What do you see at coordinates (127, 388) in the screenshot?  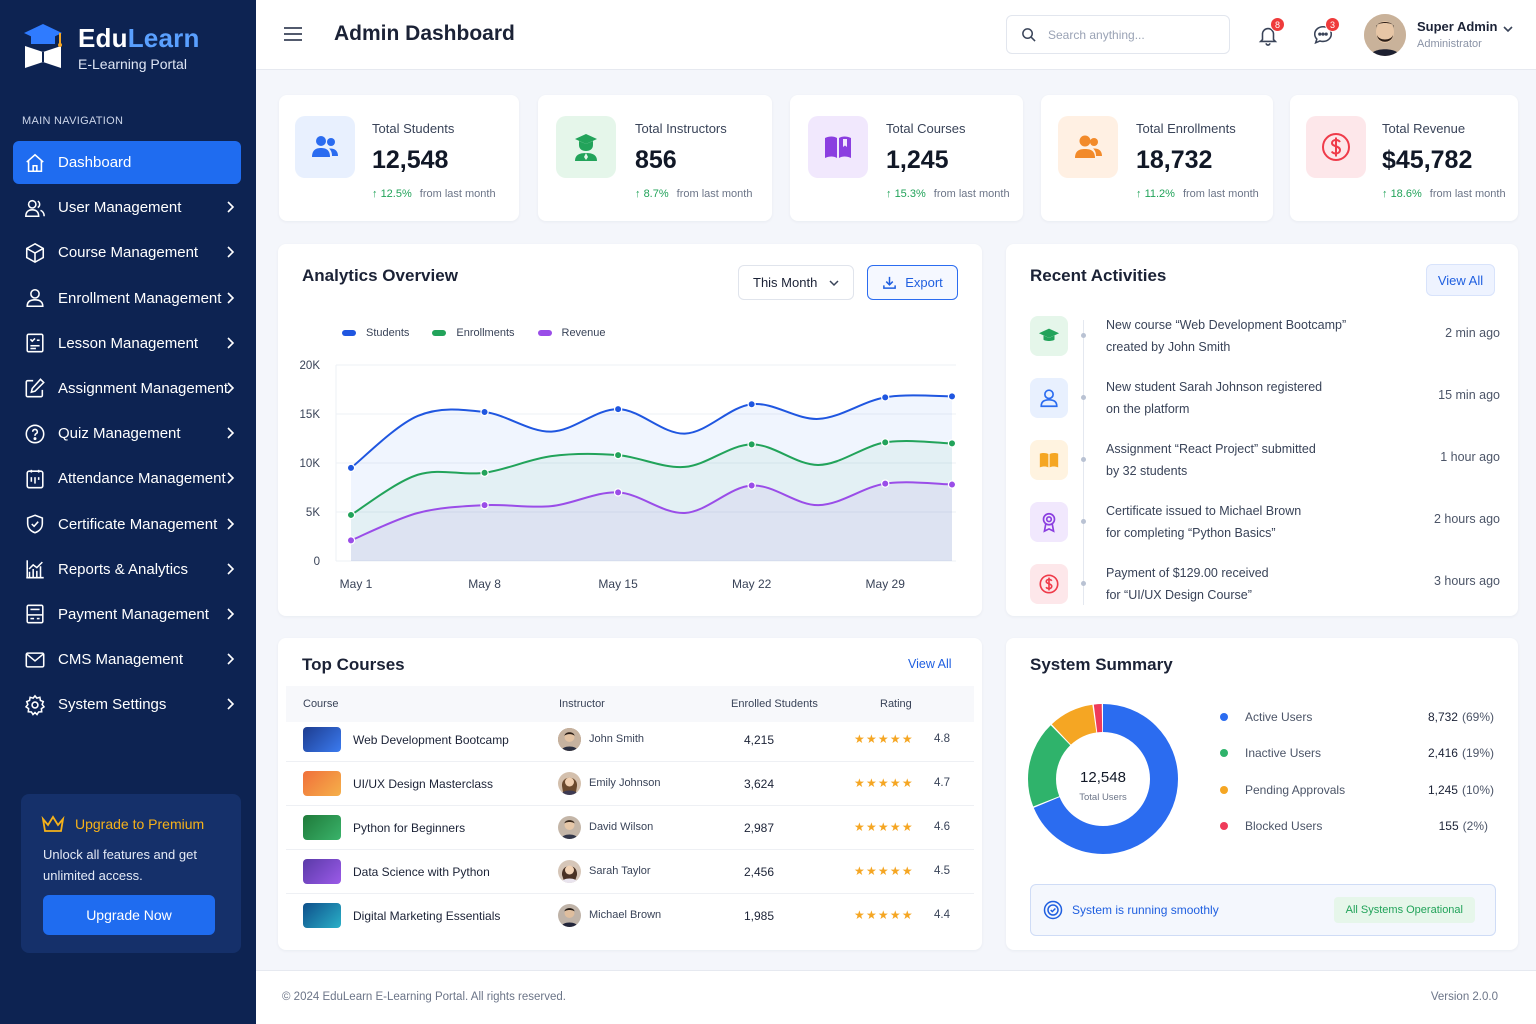 I see `sidebar-item-assignment-management: Assignment Management` at bounding box center [127, 388].